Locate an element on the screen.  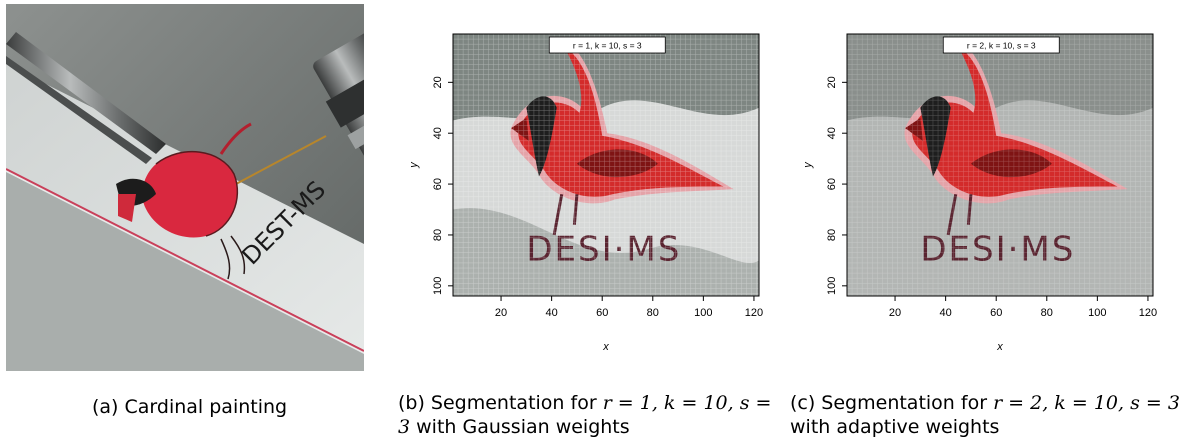
legend-label: r = 2, k = 10, s = 3 is located at coordinates (1001, 46).